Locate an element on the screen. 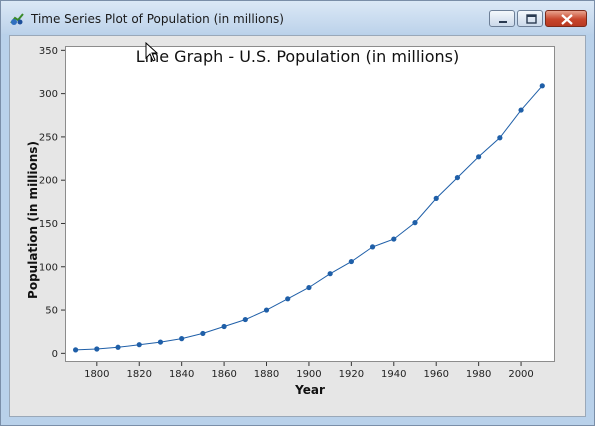  minimize-button is located at coordinates (502, 18).